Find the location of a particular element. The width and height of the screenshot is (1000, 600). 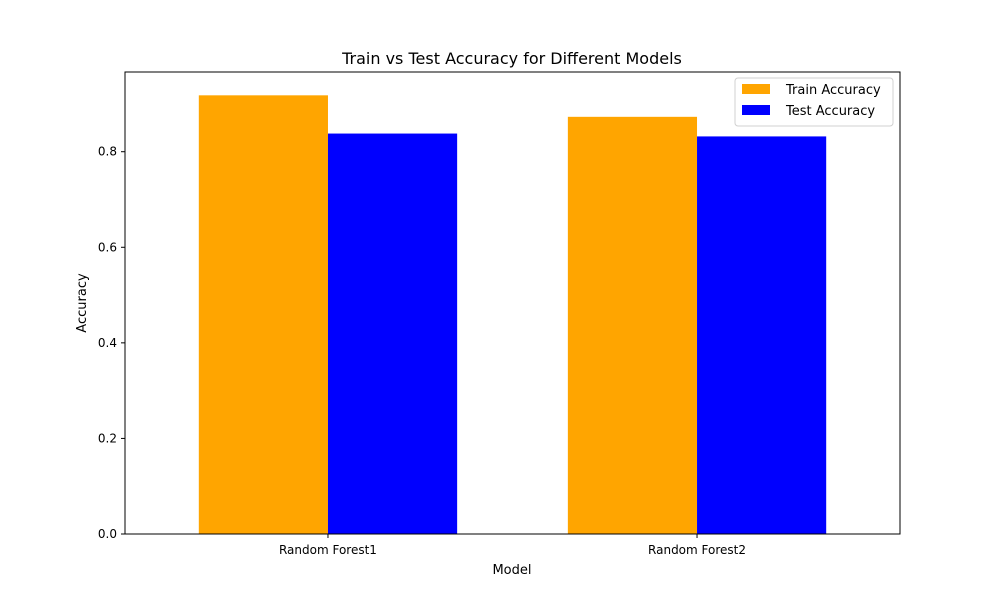

legend-swatch-train is located at coordinates (756, 89).